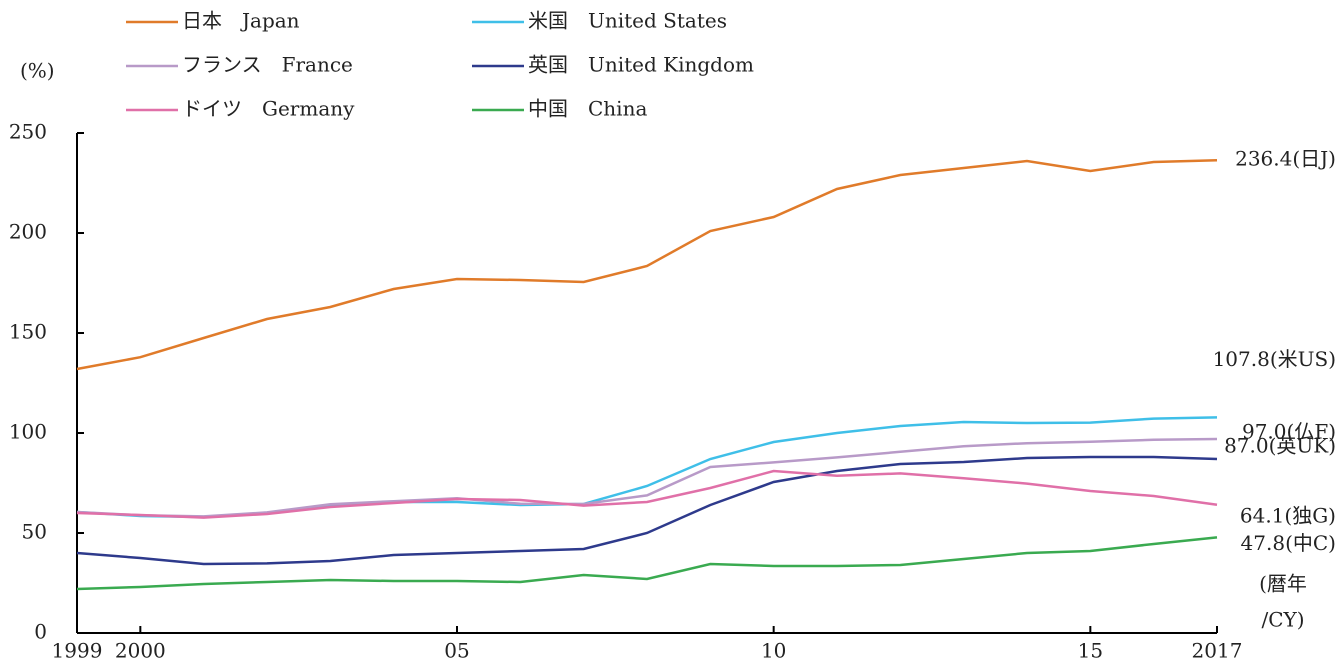  What do you see at coordinates (1285, 159) in the screenshot?
I see `end-label: 236.4(日J)` at bounding box center [1285, 159].